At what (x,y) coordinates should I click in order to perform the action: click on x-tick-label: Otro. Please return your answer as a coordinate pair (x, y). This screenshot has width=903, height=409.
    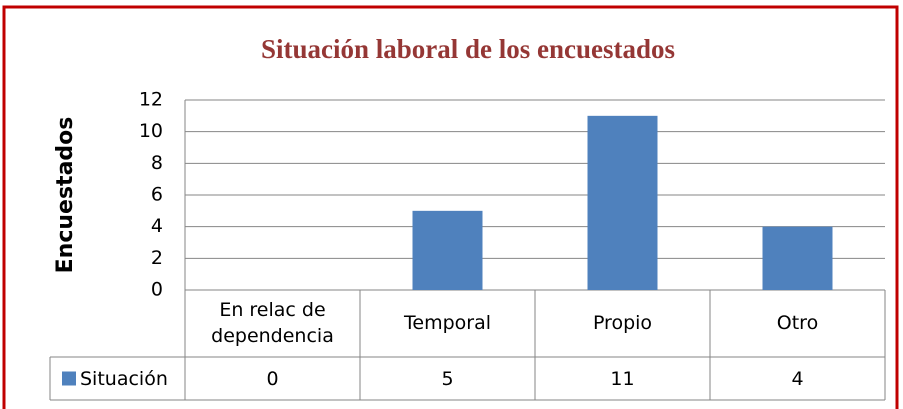
    Looking at the image, I should click on (797, 322).